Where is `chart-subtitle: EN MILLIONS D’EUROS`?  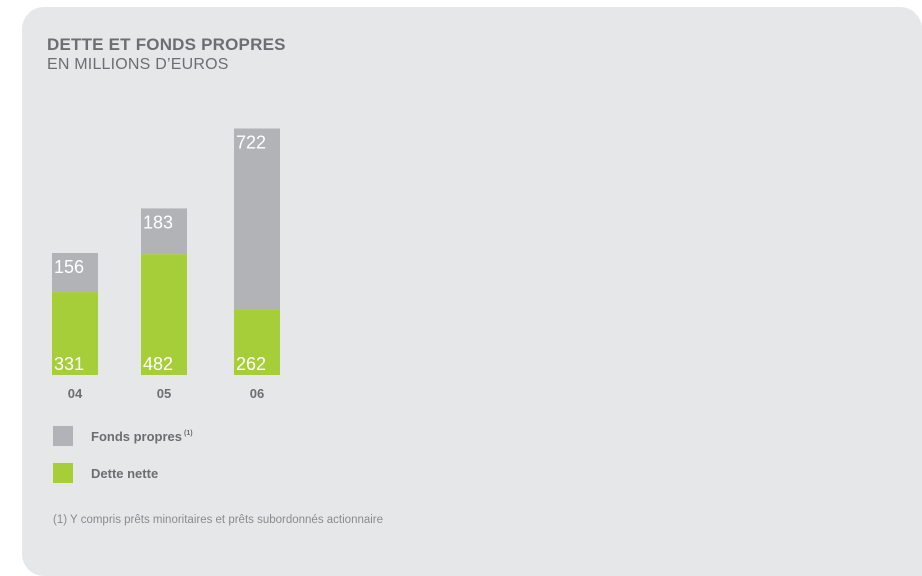
chart-subtitle: EN MILLIONS D’EUROS is located at coordinates (138, 64).